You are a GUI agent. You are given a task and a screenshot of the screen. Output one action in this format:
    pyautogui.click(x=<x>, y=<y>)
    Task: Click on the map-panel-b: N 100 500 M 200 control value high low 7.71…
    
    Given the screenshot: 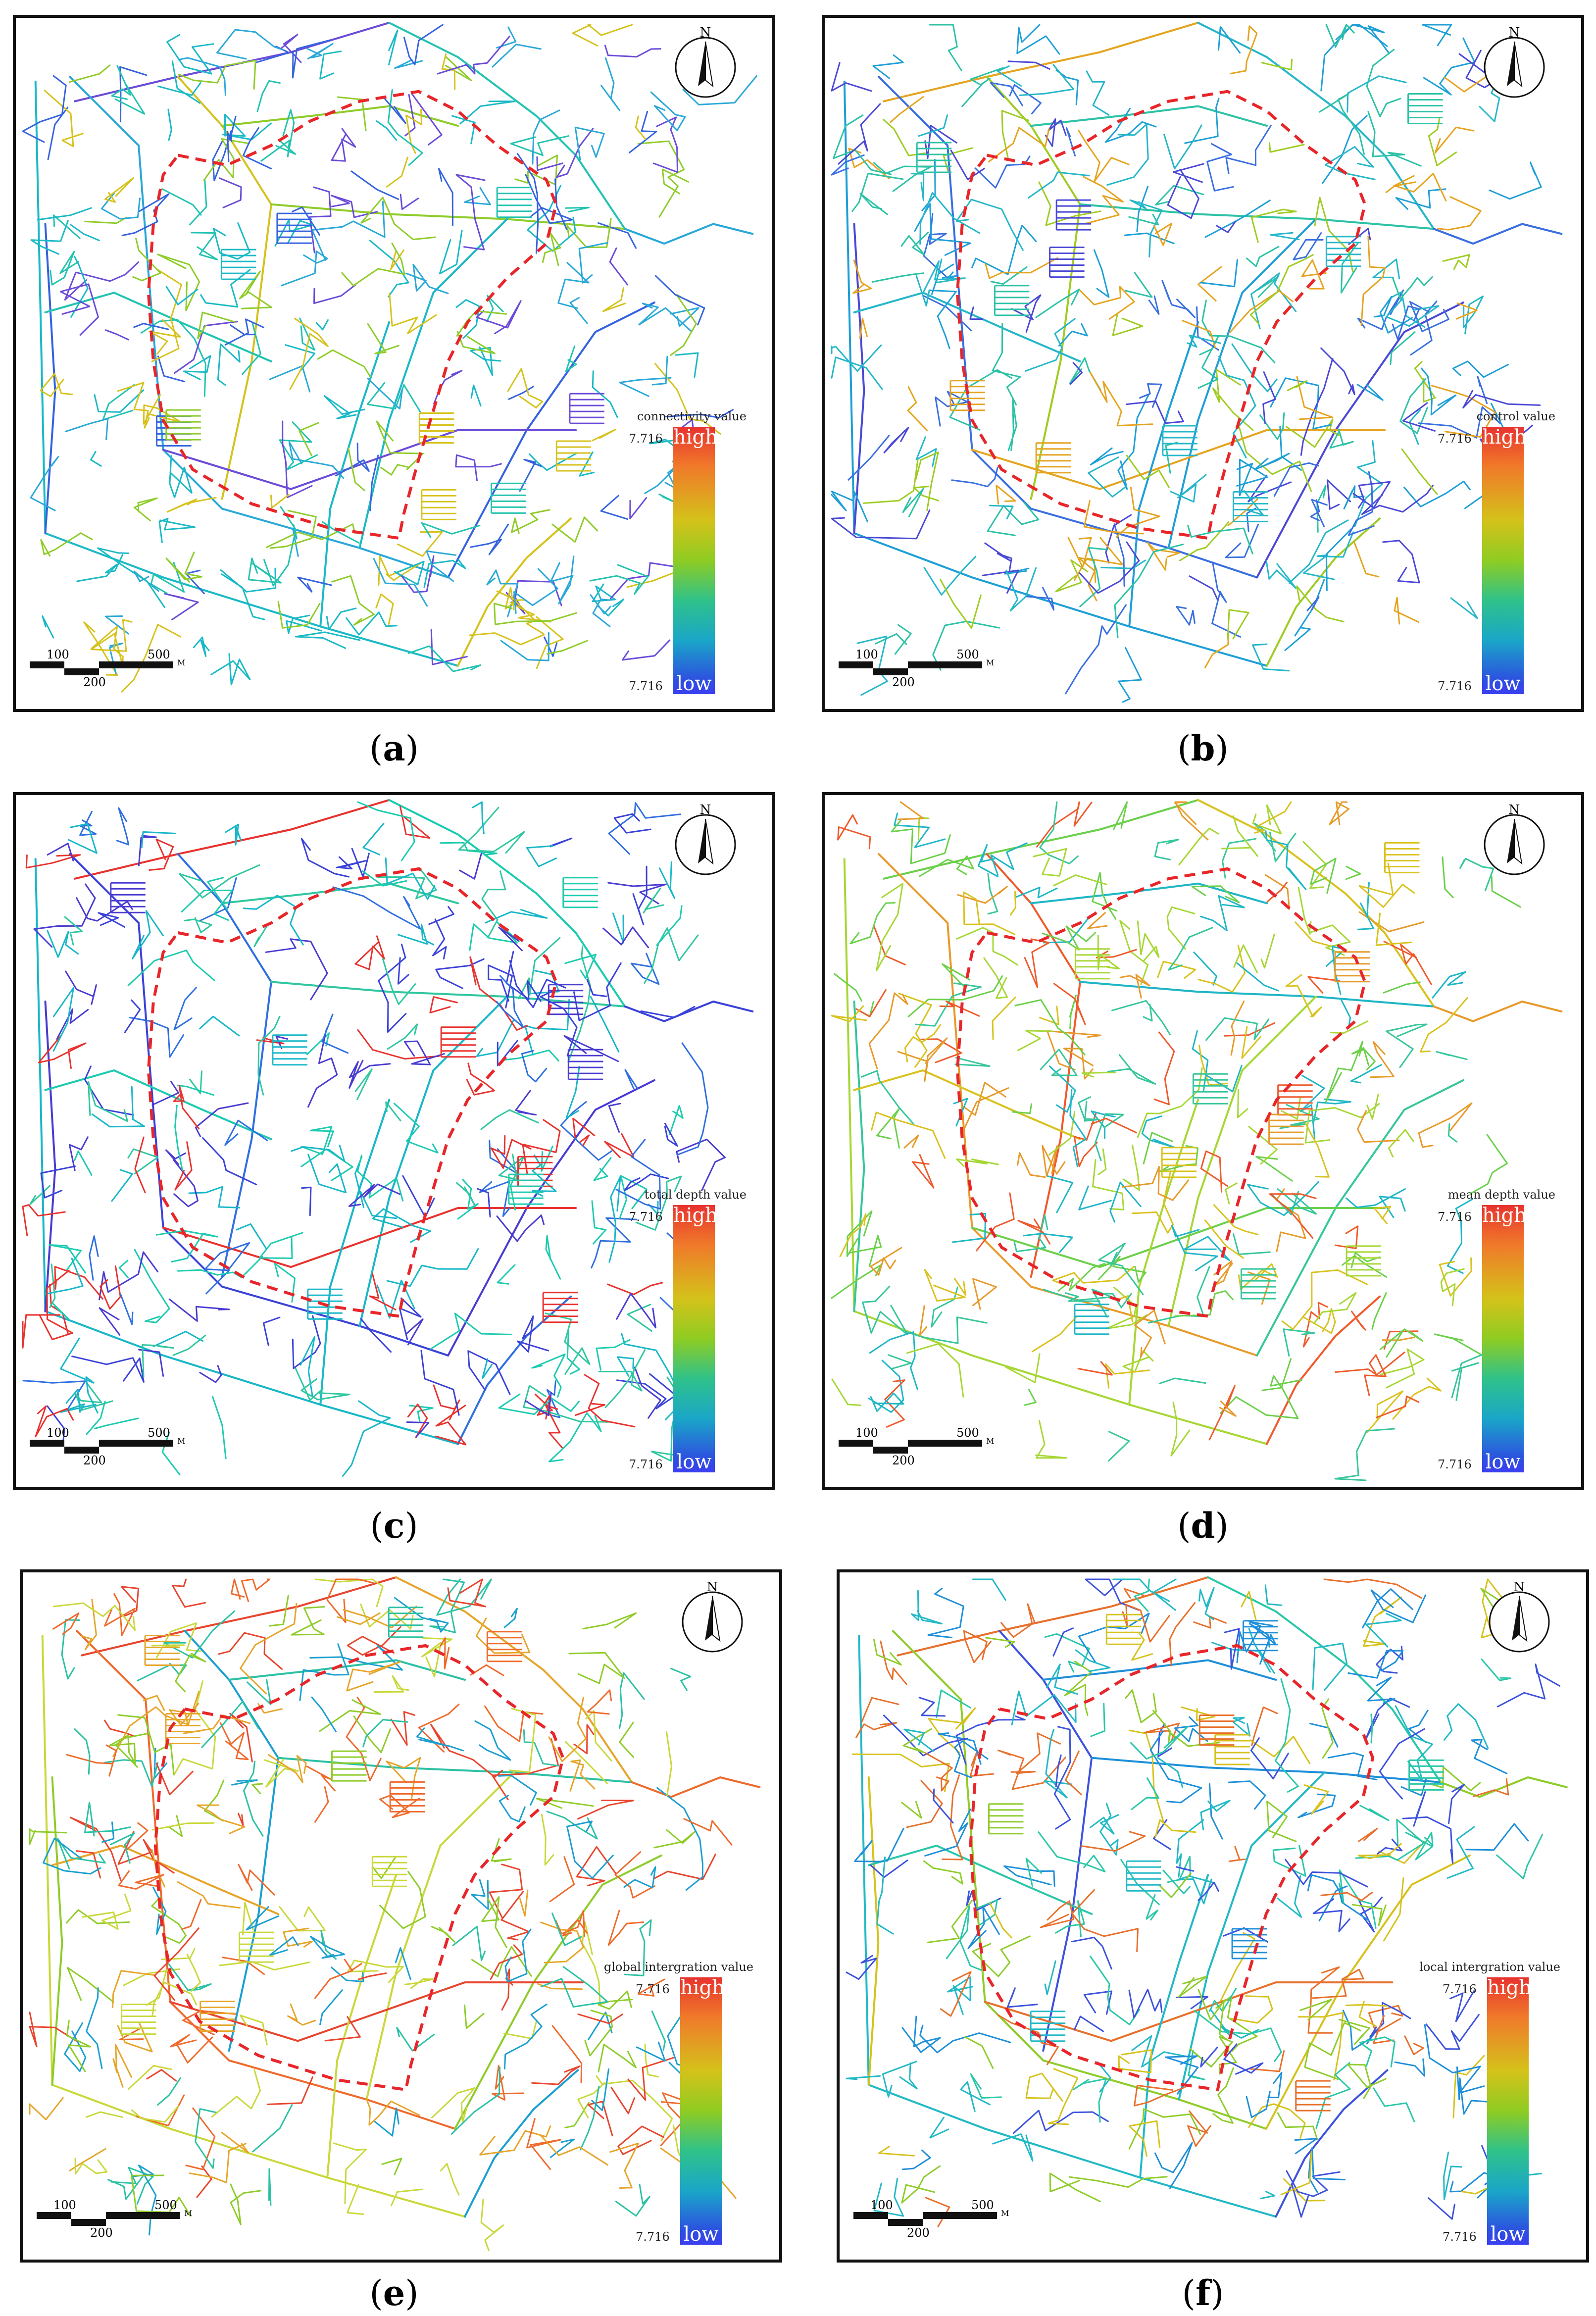 What is the action you would take?
    pyautogui.click(x=1203, y=363)
    